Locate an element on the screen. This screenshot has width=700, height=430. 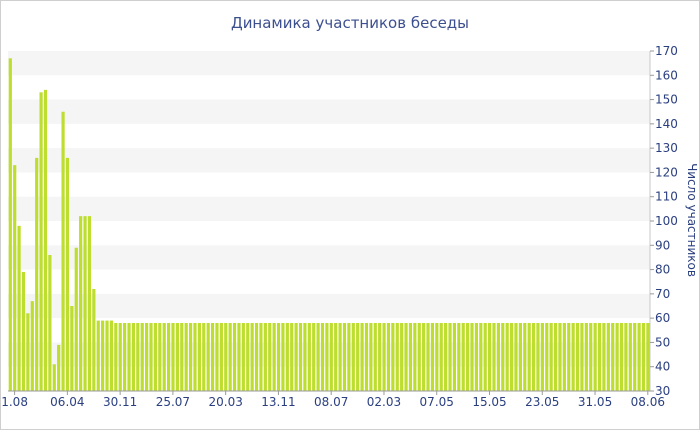
x-tick-label: 07.05 is located at coordinates (437, 402).